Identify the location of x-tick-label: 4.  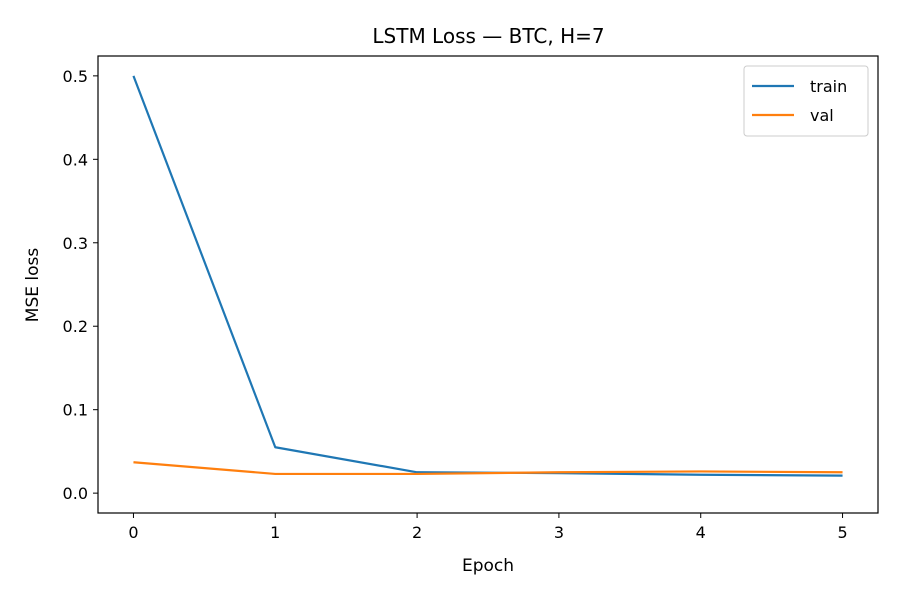
(701, 532).